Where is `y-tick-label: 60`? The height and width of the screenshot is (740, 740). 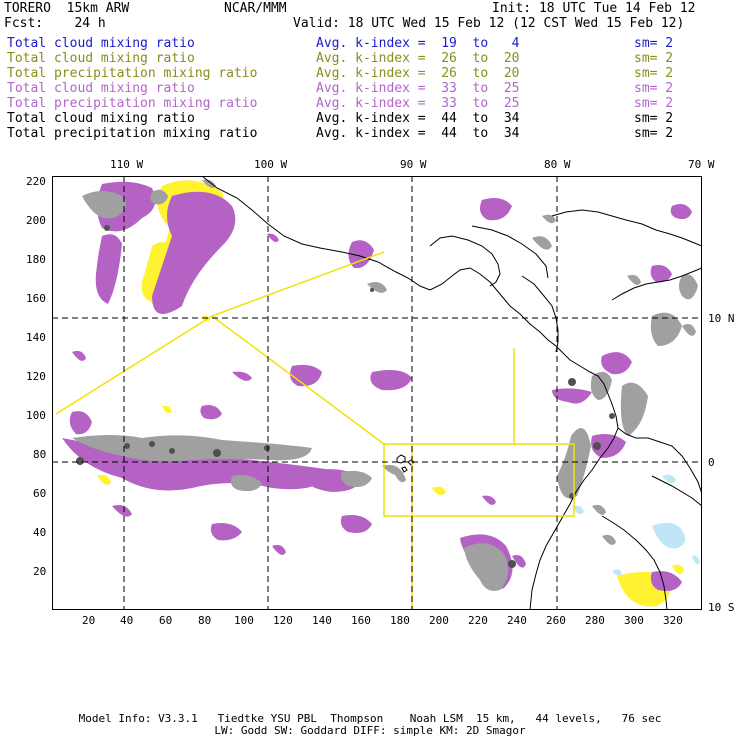
y-tick-label: 60 is located at coordinates (40, 493).